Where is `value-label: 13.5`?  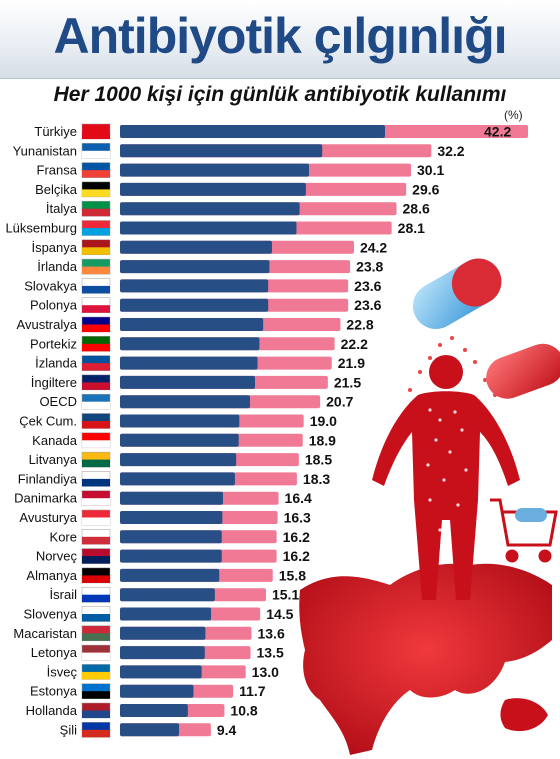 value-label: 13.5 is located at coordinates (270, 653).